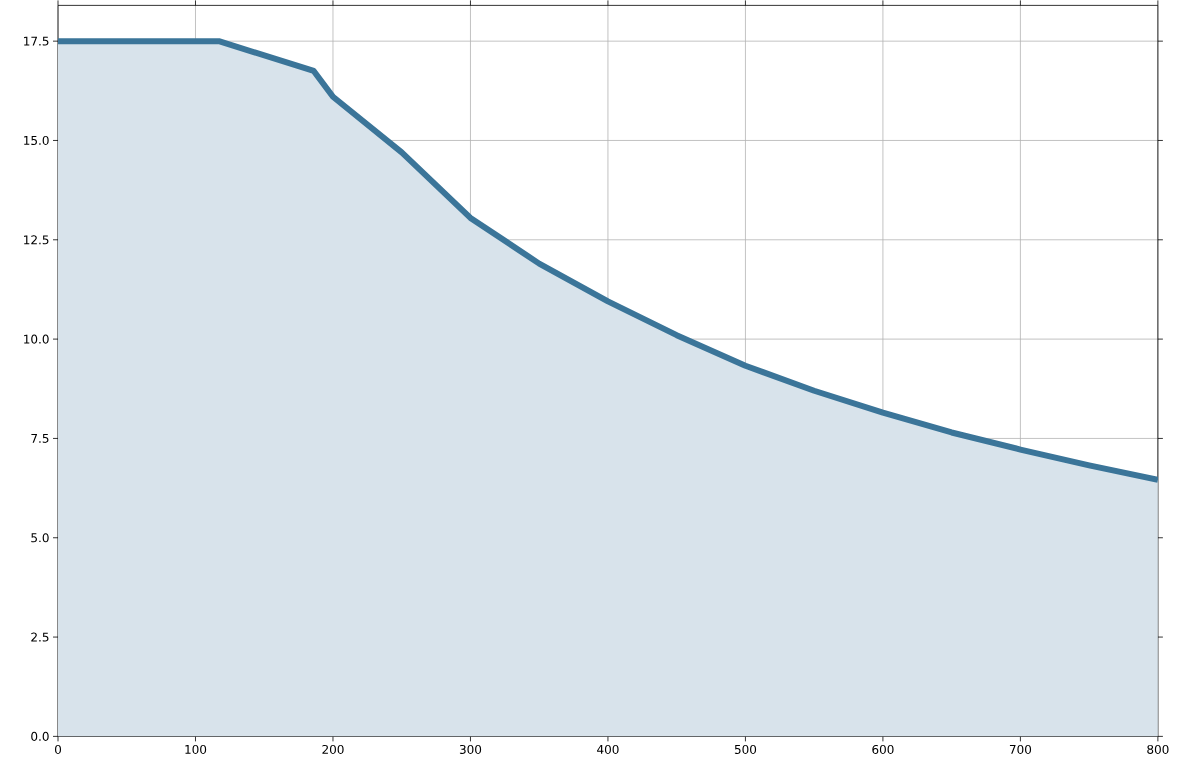 The width and height of the screenshot is (1179, 773). What do you see at coordinates (470, 749) in the screenshot?
I see `x-tick-label: 300` at bounding box center [470, 749].